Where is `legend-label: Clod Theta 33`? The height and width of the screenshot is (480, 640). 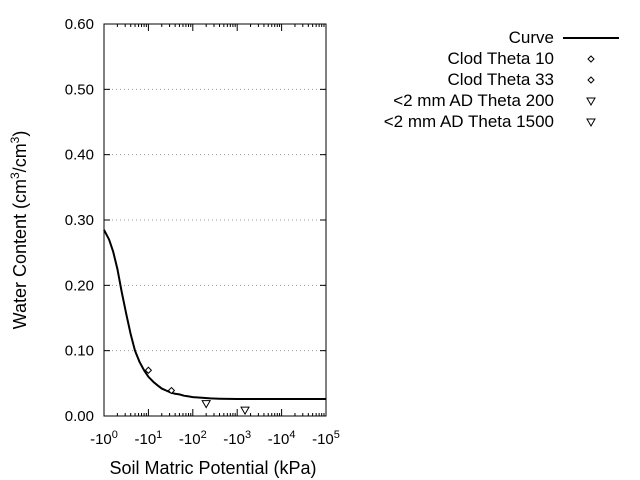 legend-label: Clod Theta 33 is located at coordinates (501, 79).